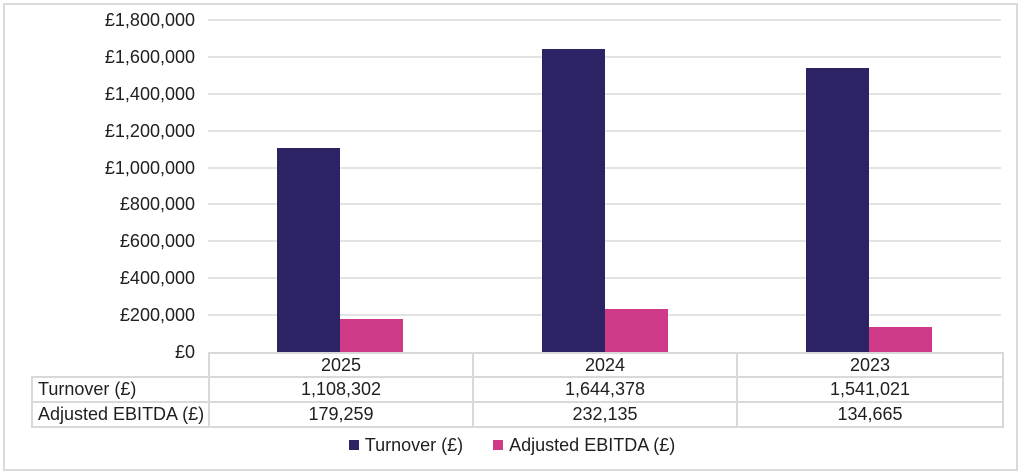 Image resolution: width=1024 pixels, height=476 pixels. Describe the element at coordinates (900, 339) in the screenshot. I see `bar-adjusted-ebitda-2023` at that location.